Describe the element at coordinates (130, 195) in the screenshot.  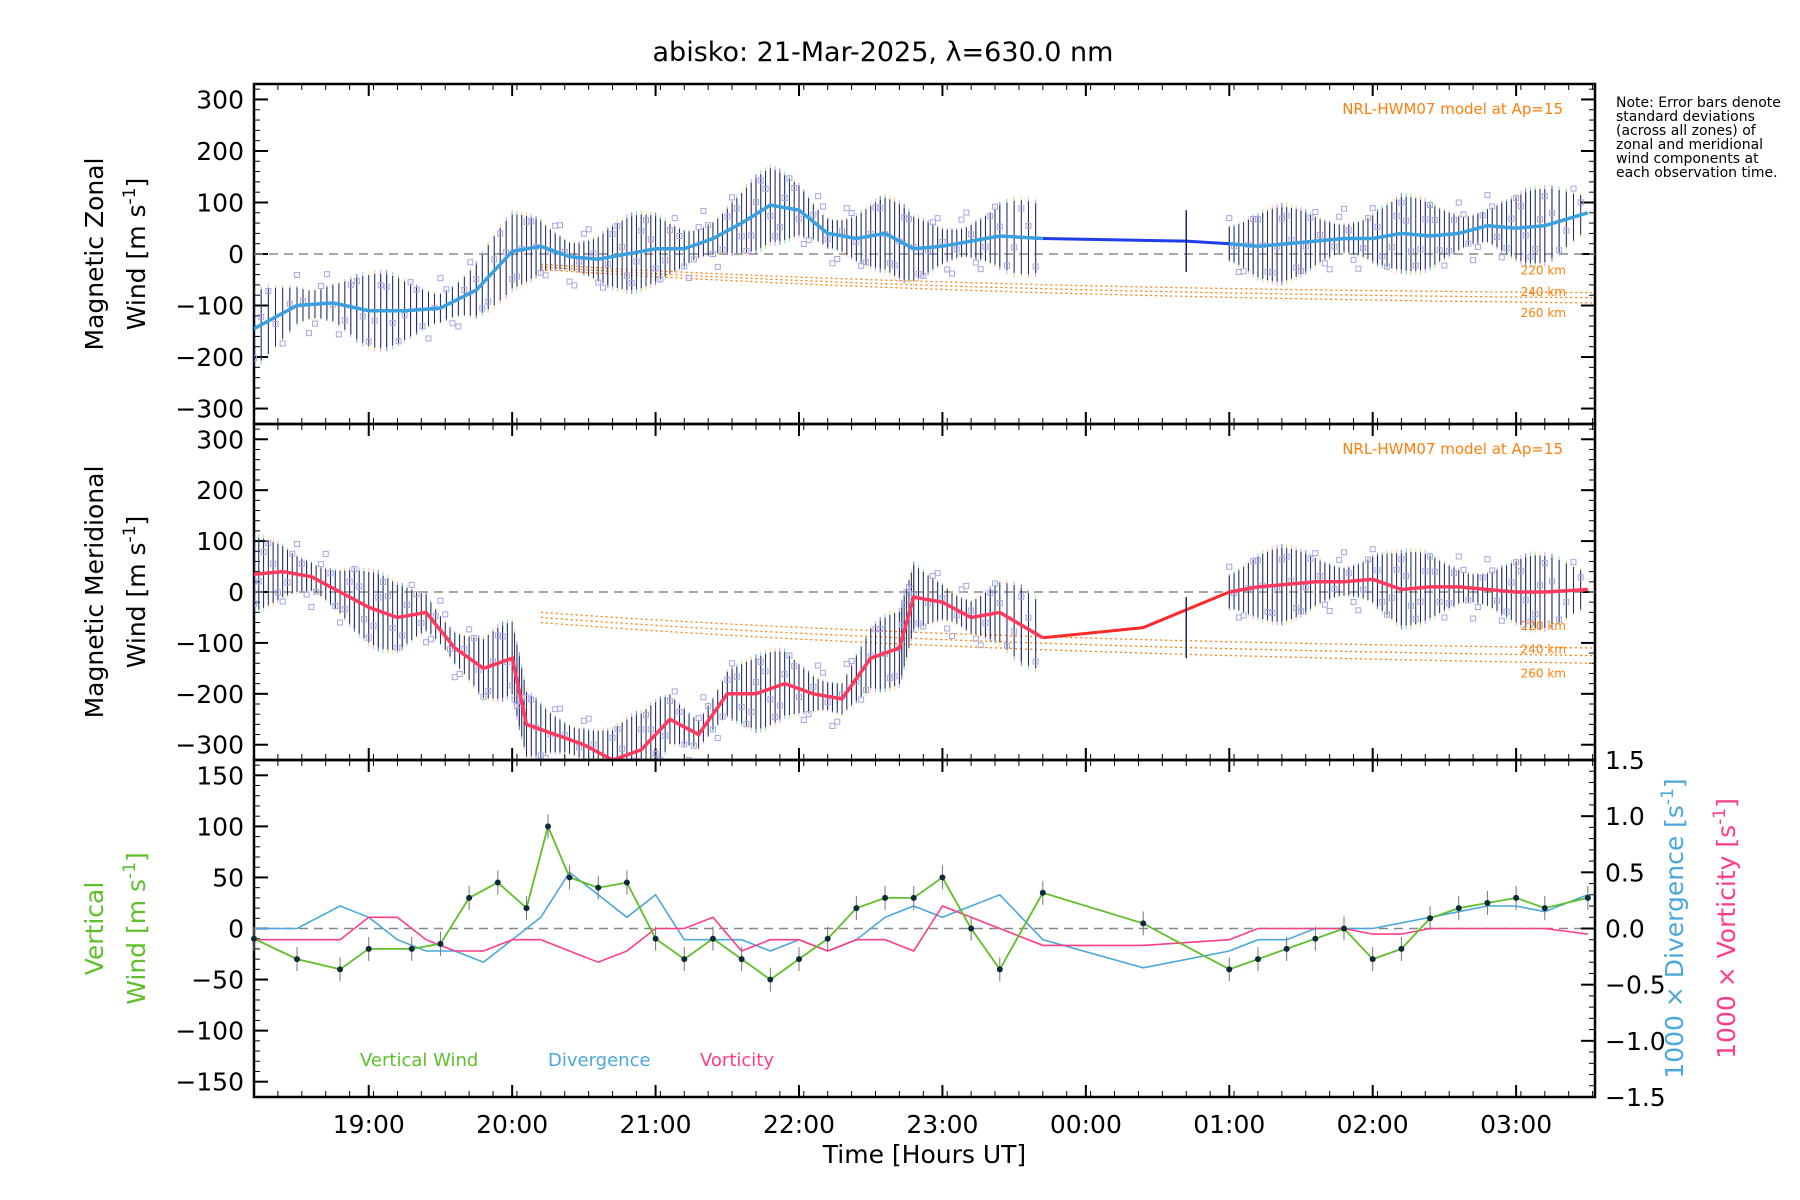
I see `ylabel-sup: -1` at that location.